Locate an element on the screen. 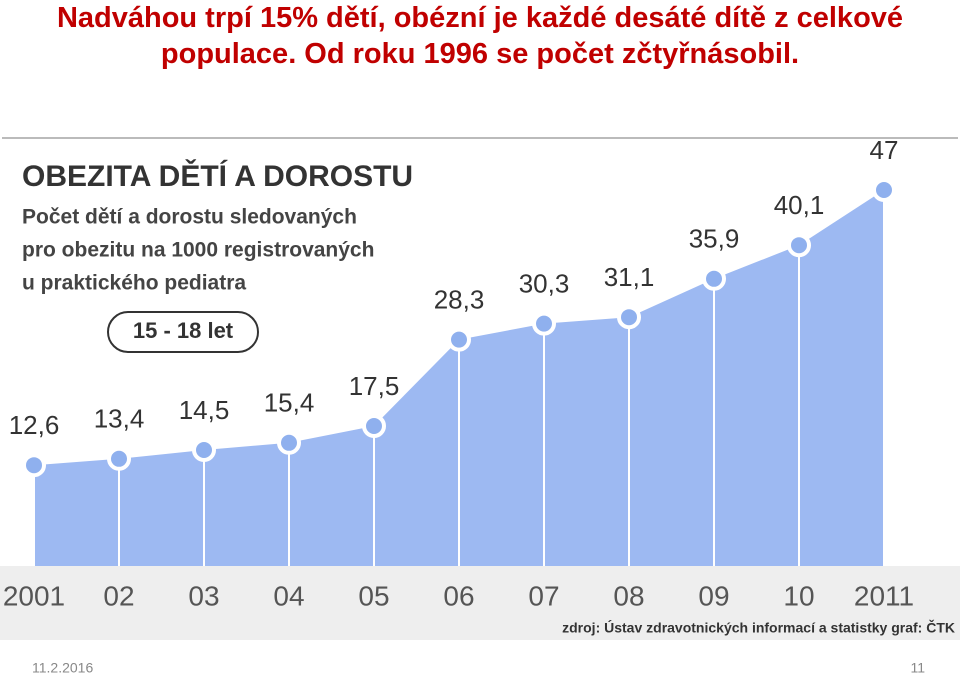 The image size is (960, 677). value-label: 13,4 is located at coordinates (119, 419).